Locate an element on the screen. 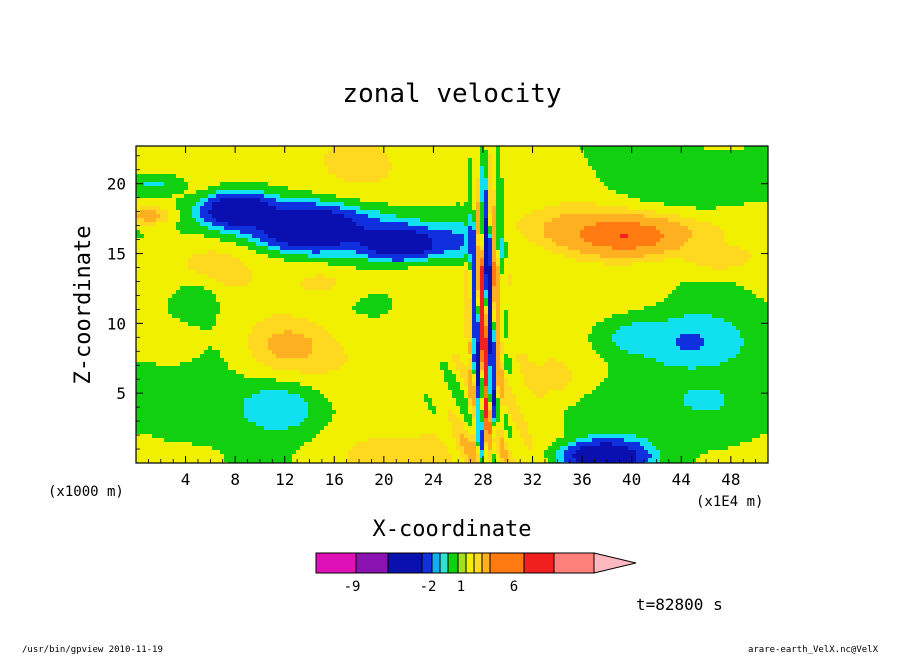 The width and height of the screenshot is (904, 658). x-tick-label: 36 is located at coordinates (581, 479).